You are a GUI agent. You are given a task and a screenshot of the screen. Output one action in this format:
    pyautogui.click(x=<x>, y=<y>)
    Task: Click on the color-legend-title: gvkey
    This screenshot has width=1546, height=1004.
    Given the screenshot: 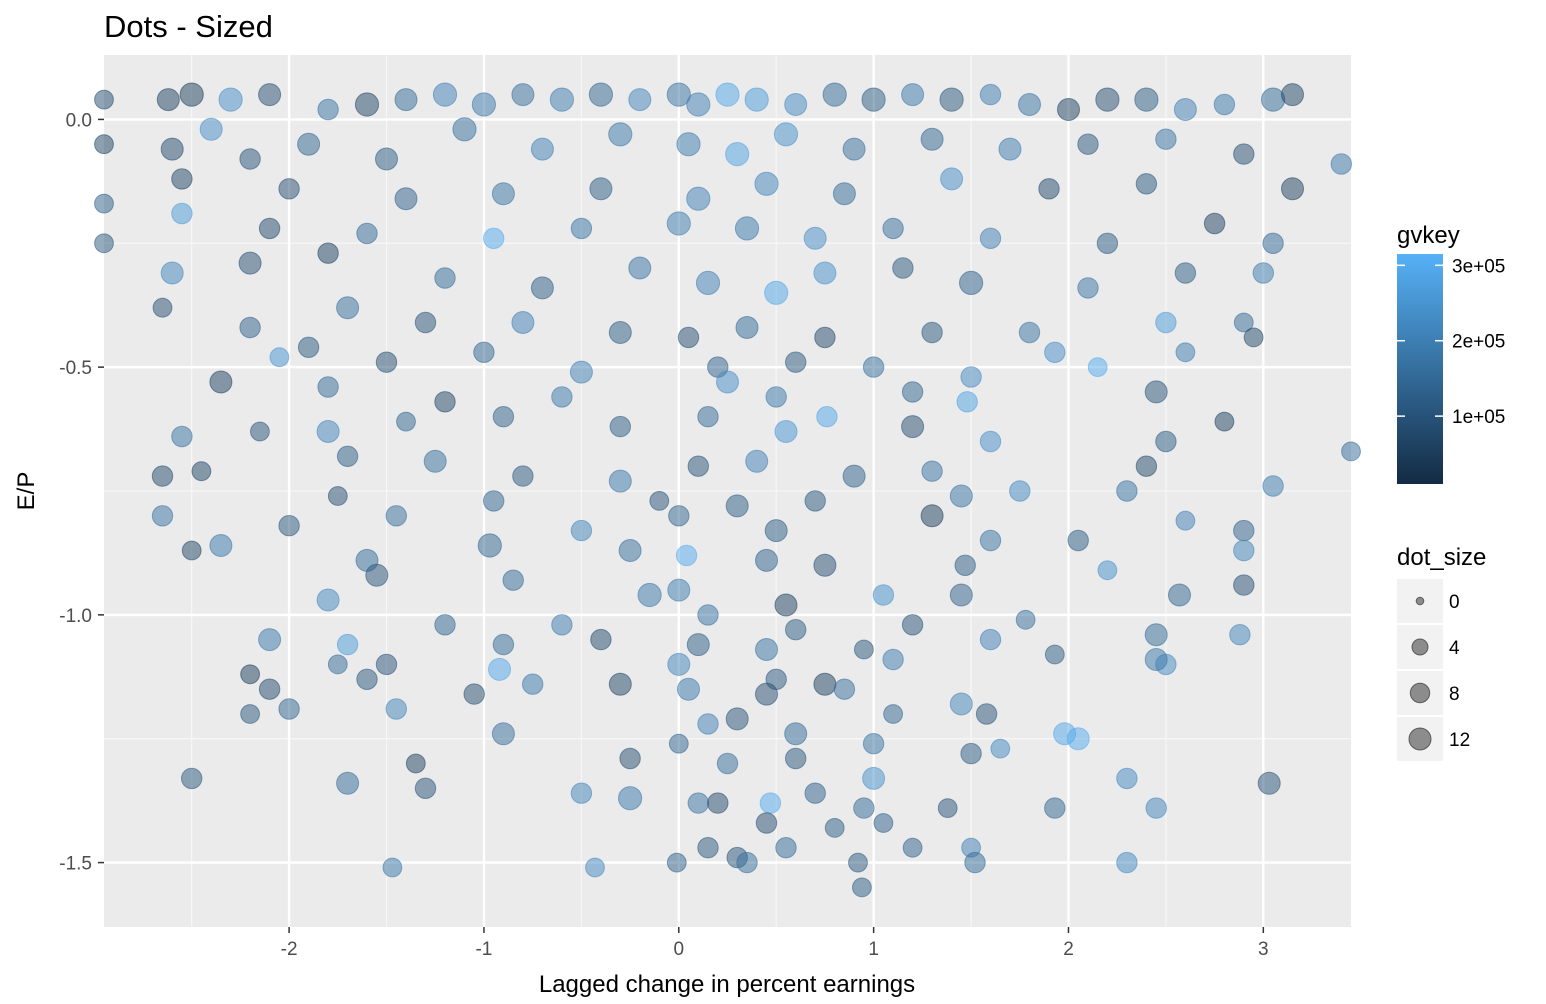 What is the action you would take?
    pyautogui.click(x=1428, y=235)
    